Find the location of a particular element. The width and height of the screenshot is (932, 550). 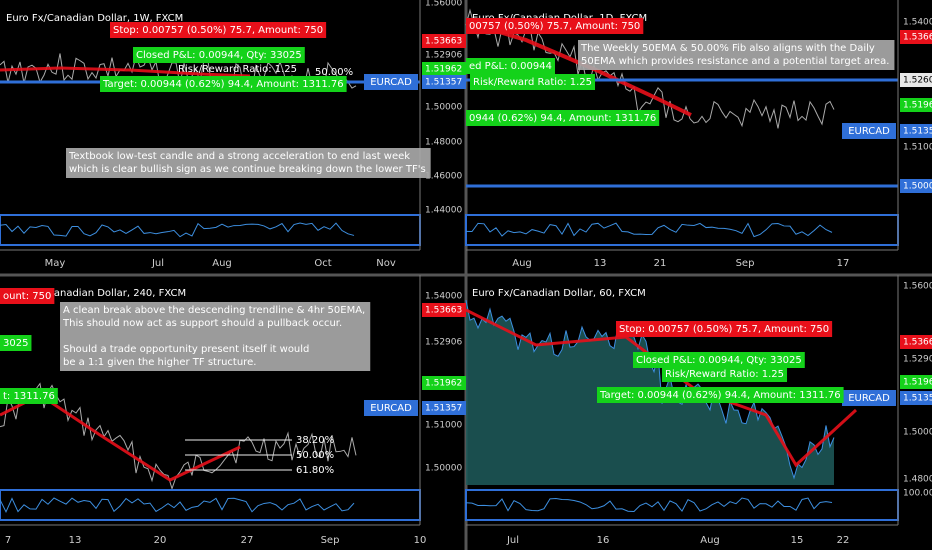

price-label: 100.0000 is located at coordinates (917, 494).